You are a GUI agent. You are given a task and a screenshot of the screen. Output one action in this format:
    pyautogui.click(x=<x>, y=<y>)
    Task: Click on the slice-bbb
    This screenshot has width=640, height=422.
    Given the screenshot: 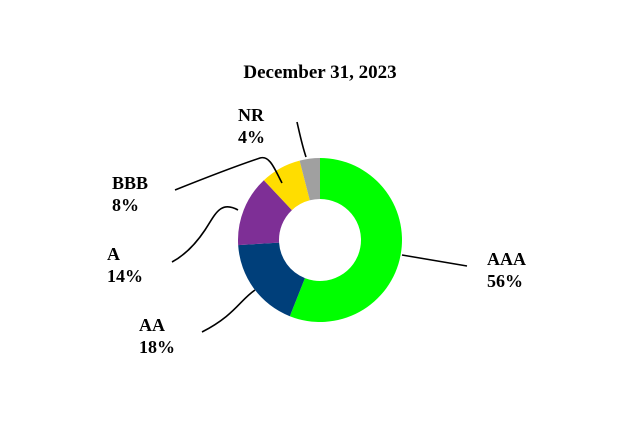 What is the action you would take?
    pyautogui.click(x=286, y=185)
    